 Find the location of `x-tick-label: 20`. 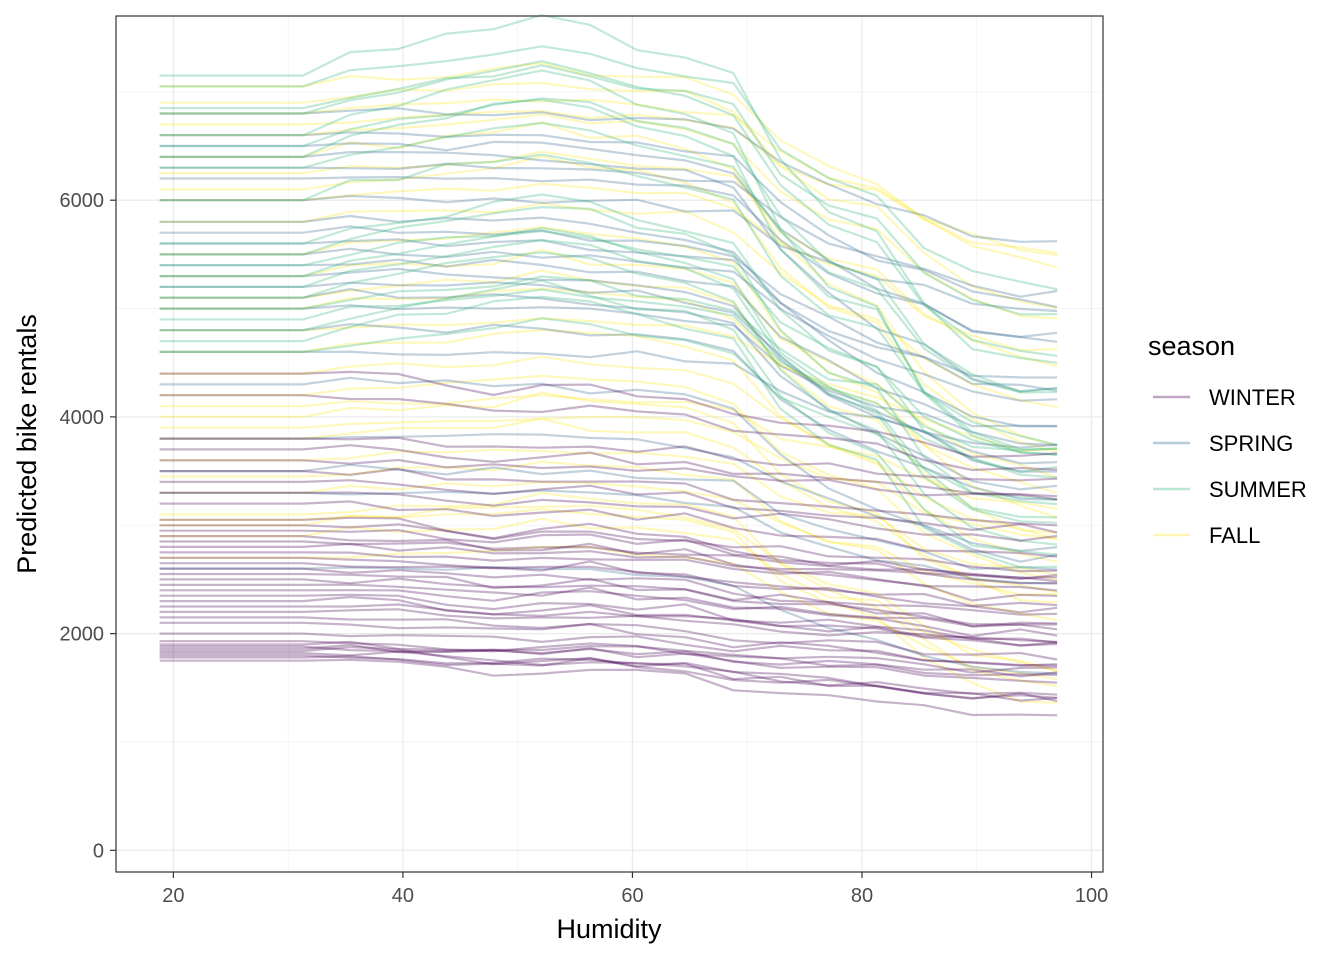

x-tick-label: 20 is located at coordinates (173, 896).